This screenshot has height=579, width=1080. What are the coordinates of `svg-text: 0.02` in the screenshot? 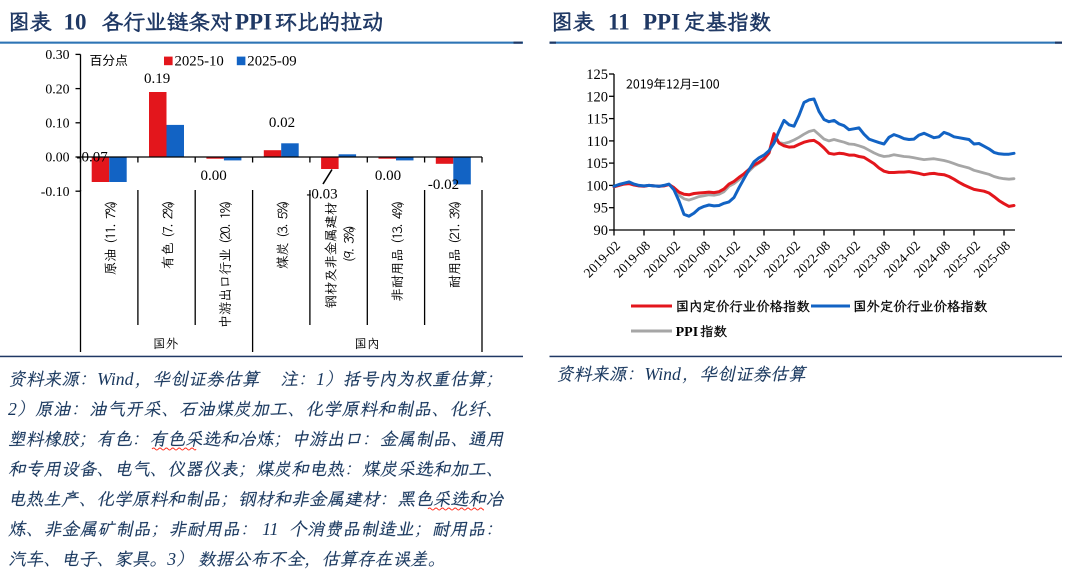 It's located at (282, 123).